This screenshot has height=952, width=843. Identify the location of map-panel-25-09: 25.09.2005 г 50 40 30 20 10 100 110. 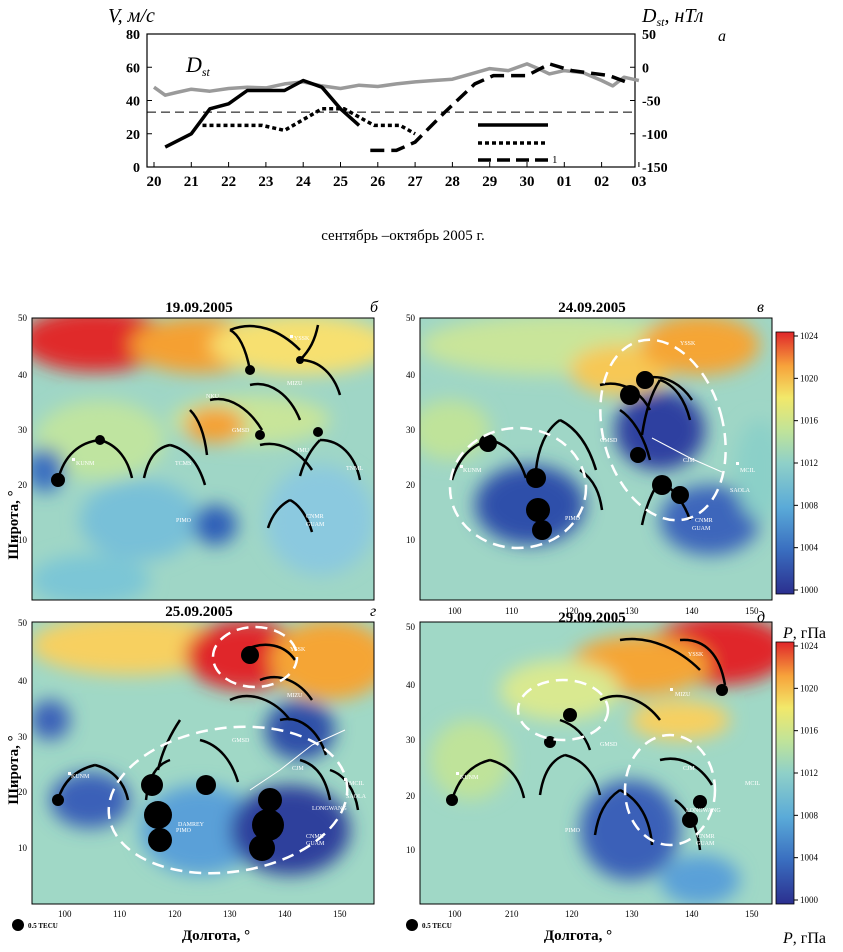
(197, 761).